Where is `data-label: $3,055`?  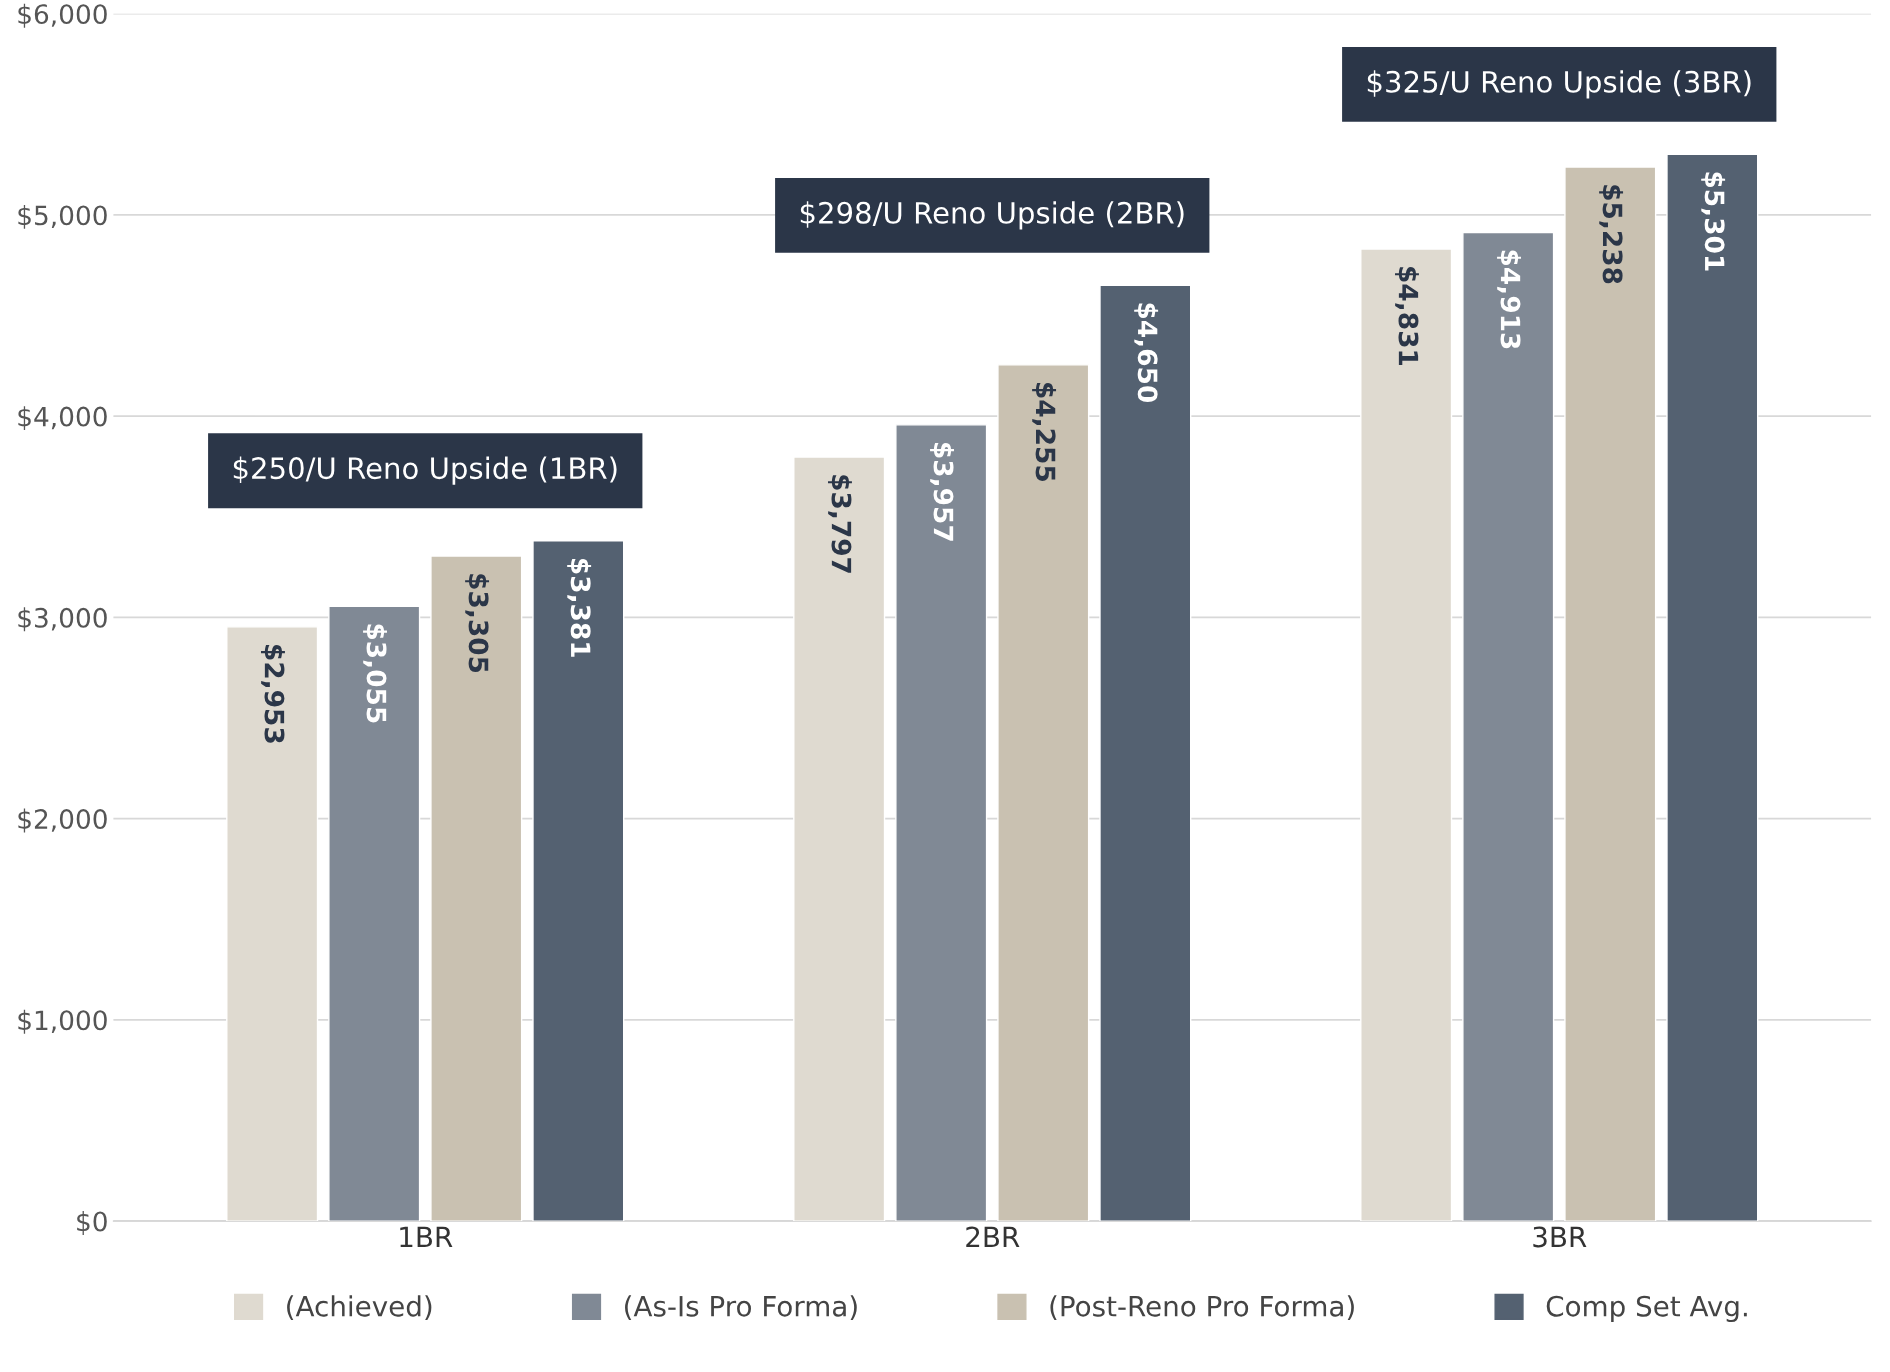
data-label: $3,055 is located at coordinates (375, 673).